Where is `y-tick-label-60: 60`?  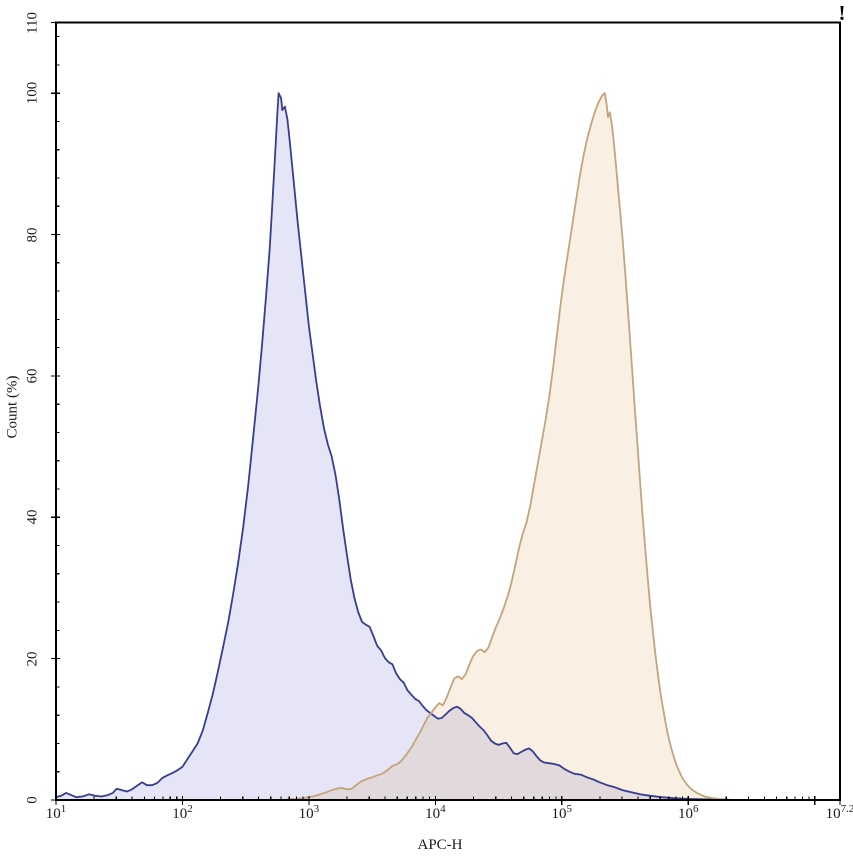 y-tick-label-60: 60 is located at coordinates (32, 376).